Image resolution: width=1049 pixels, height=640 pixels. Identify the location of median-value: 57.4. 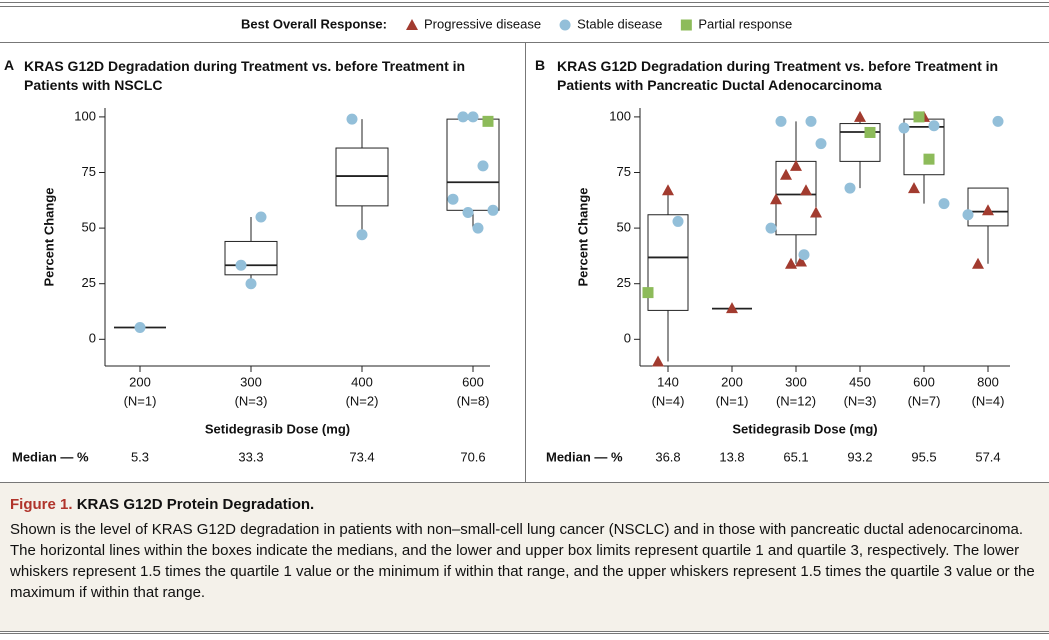
(987, 456).